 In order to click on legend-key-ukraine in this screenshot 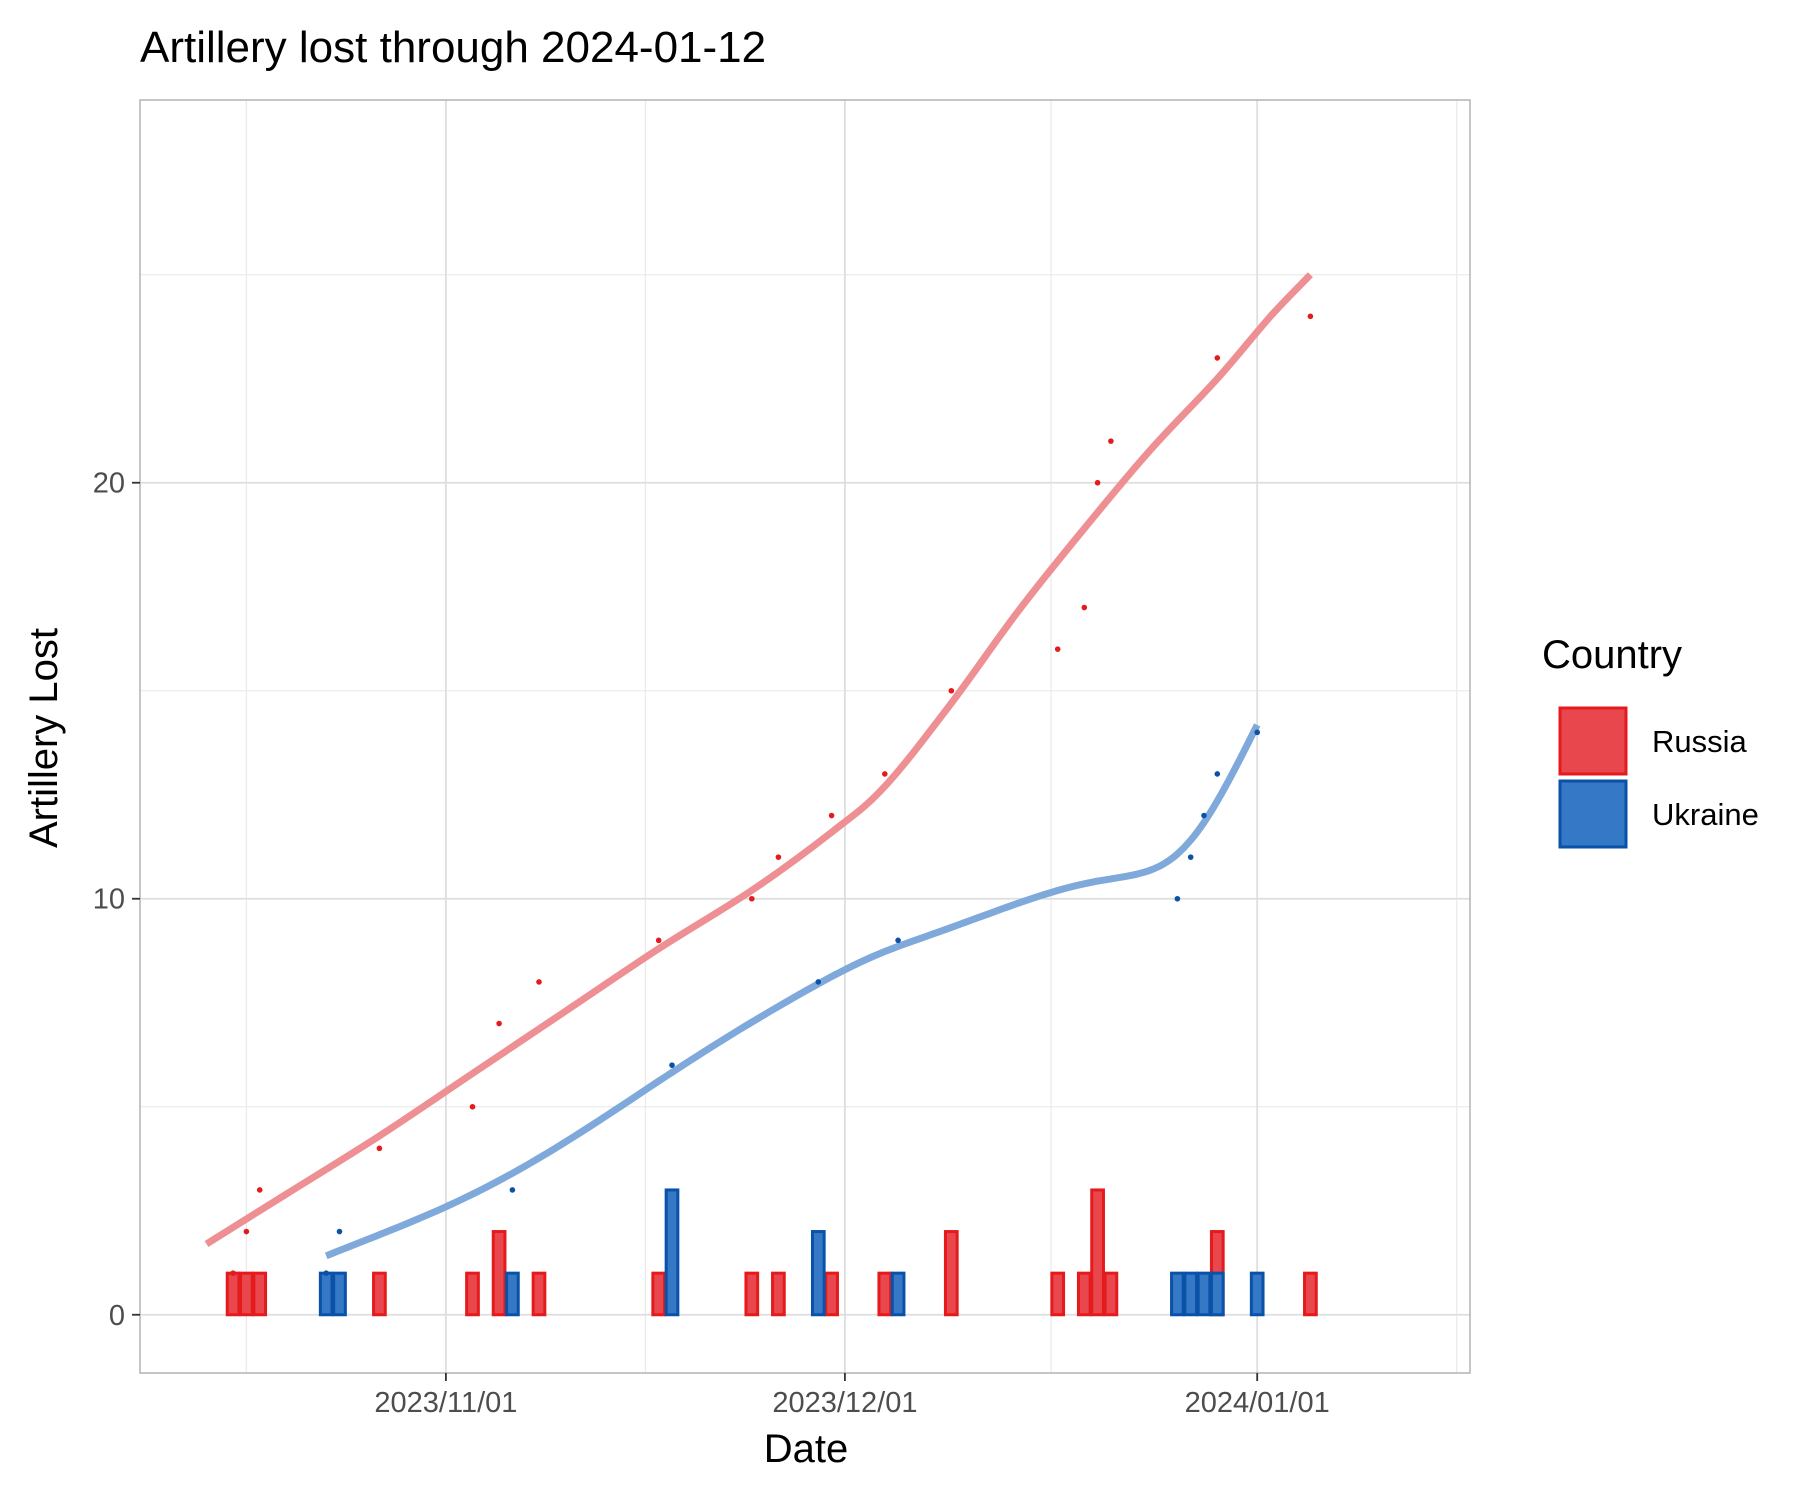, I will do `click(1593, 814)`.